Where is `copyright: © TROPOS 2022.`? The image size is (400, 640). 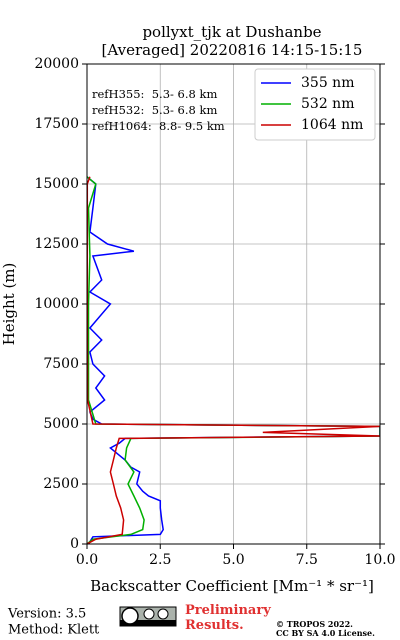
copyright: © TROPOS 2022. is located at coordinates (314, 624).